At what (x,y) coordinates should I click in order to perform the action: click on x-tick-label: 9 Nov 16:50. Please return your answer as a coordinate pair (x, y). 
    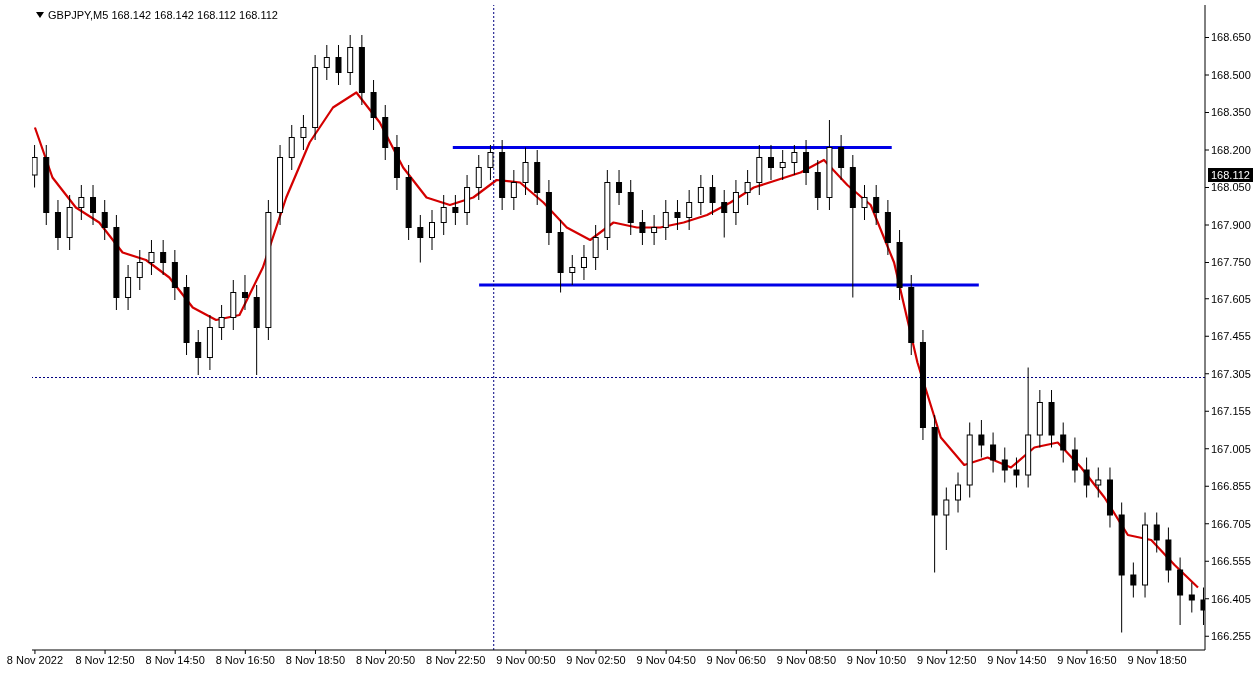
    Looking at the image, I should click on (1087, 659).